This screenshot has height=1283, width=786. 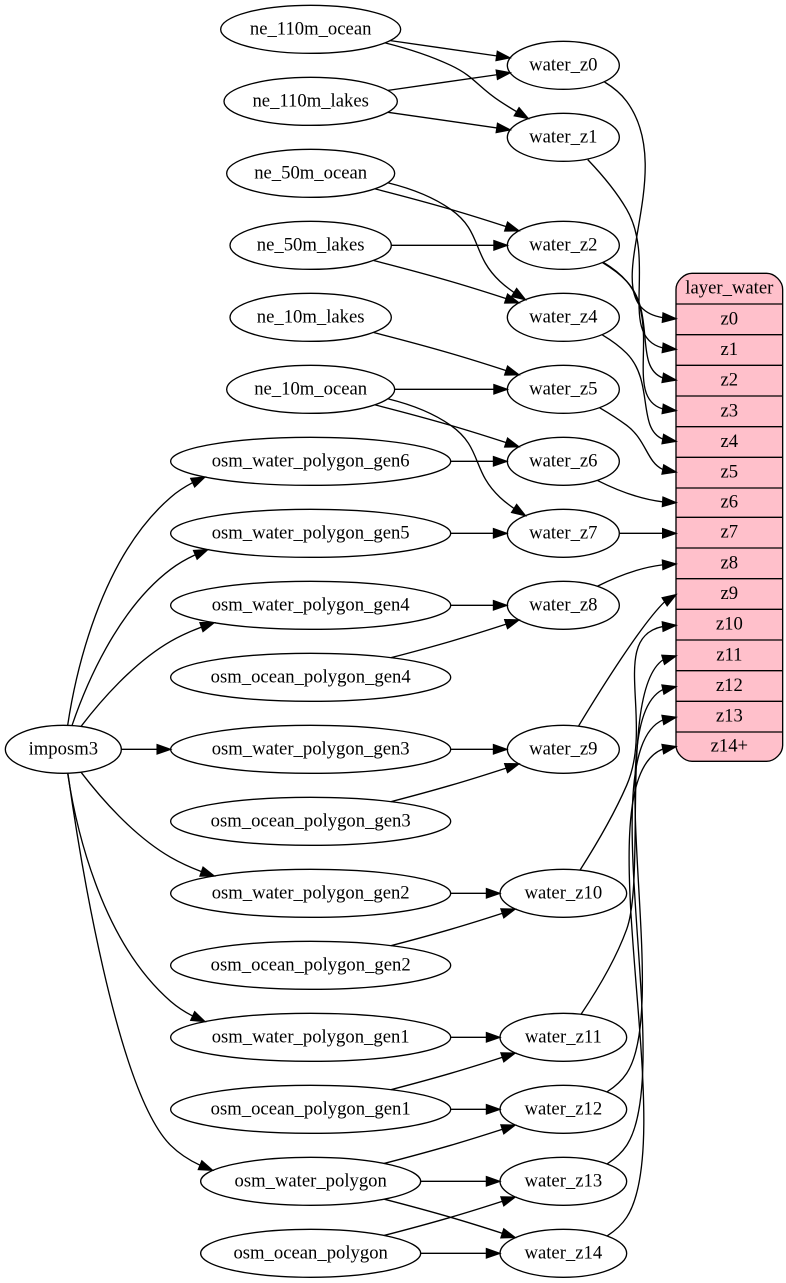 I want to click on svg-text: imposm3, so click(x=63, y=748).